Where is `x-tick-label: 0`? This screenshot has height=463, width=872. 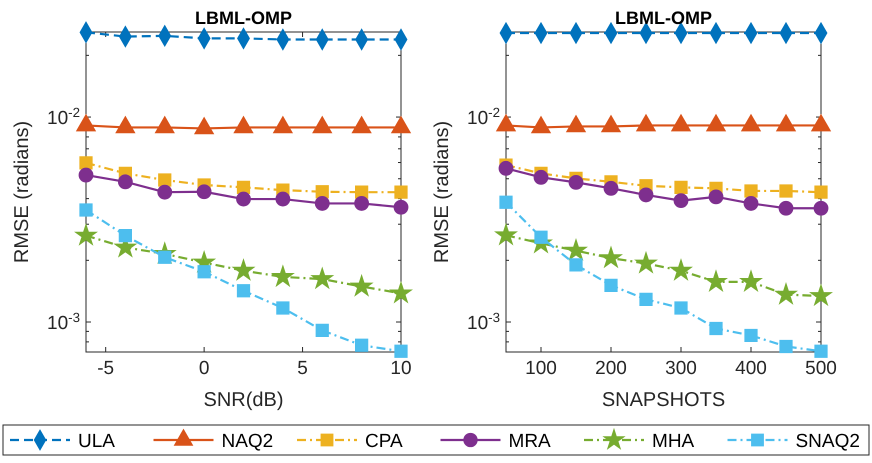 x-tick-label: 0 is located at coordinates (204, 368).